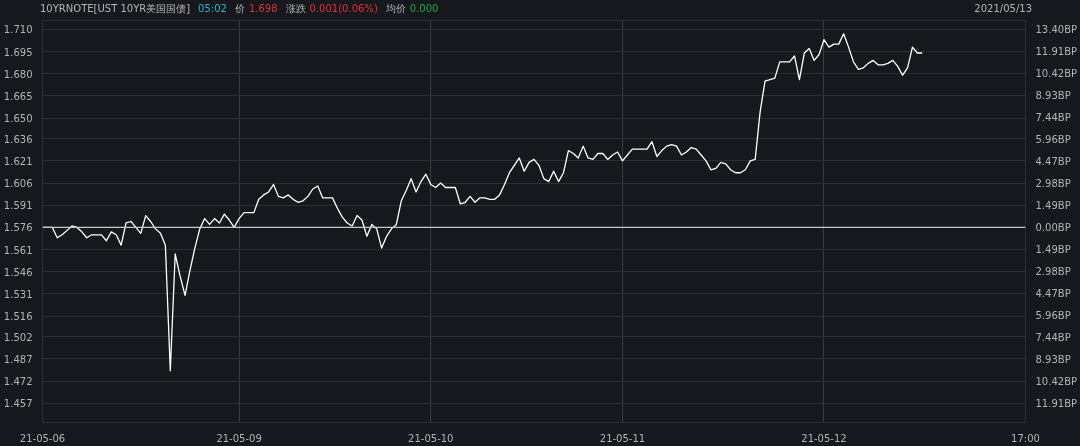 This screenshot has height=446, width=1080. I want to click on y-tick-label: 1.636, so click(18, 139).